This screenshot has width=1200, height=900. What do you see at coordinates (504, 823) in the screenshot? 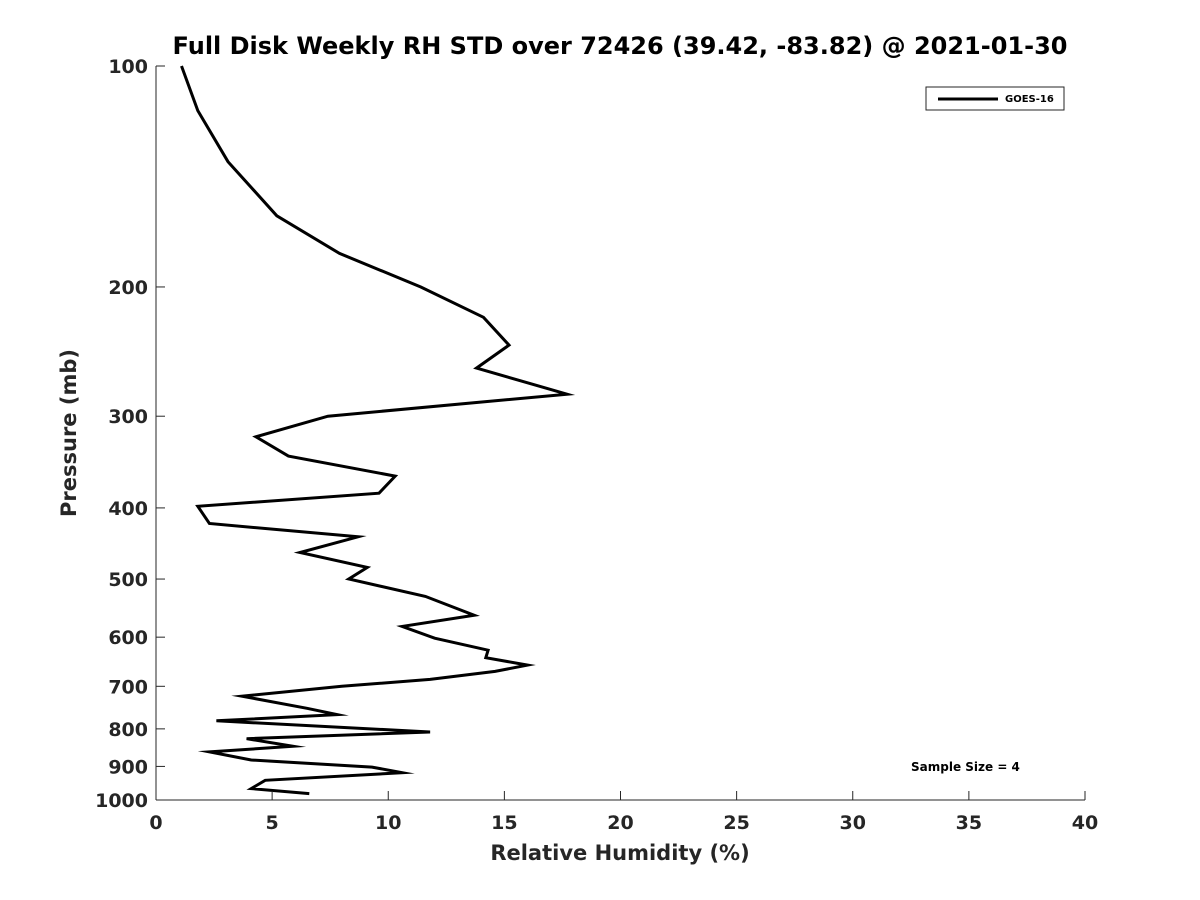
I see `x-tick-label: 15` at bounding box center [504, 823].